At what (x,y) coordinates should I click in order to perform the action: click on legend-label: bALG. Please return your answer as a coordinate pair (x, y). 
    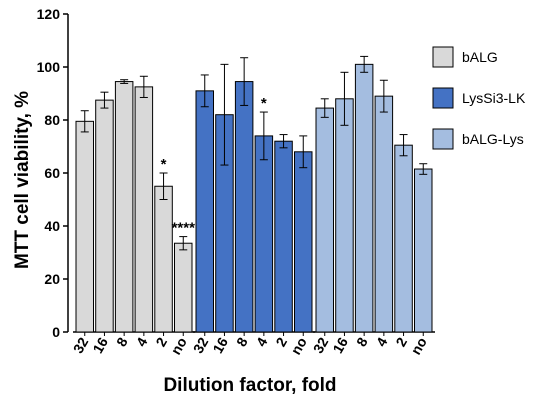
    Looking at the image, I should click on (480, 57).